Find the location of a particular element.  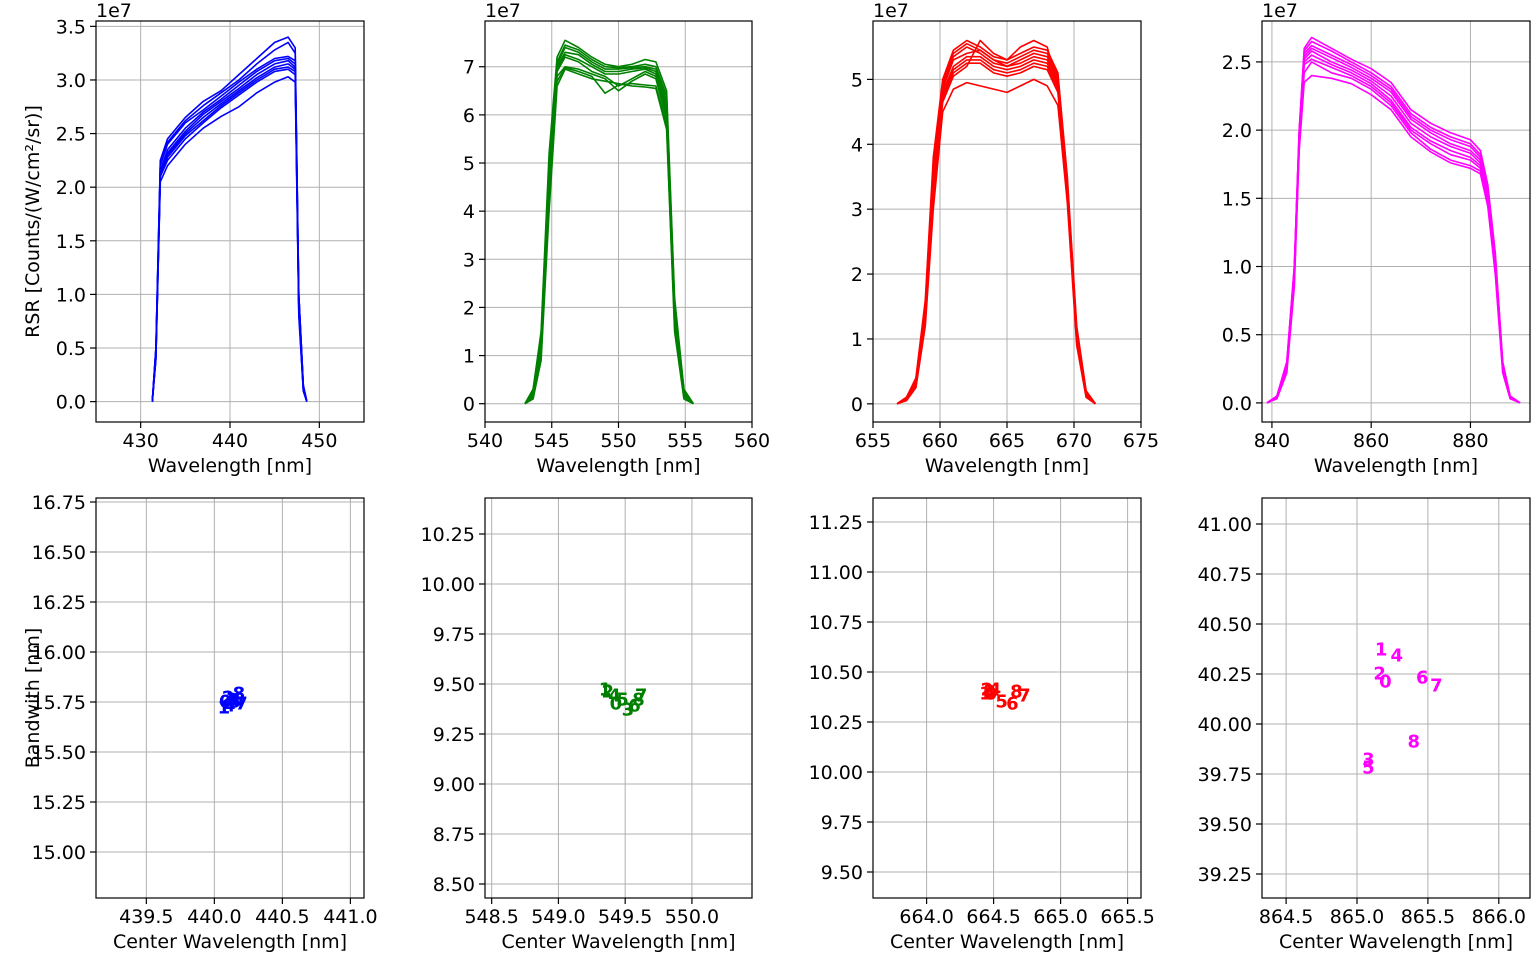

y-tick-label: 2 is located at coordinates (857, 275).